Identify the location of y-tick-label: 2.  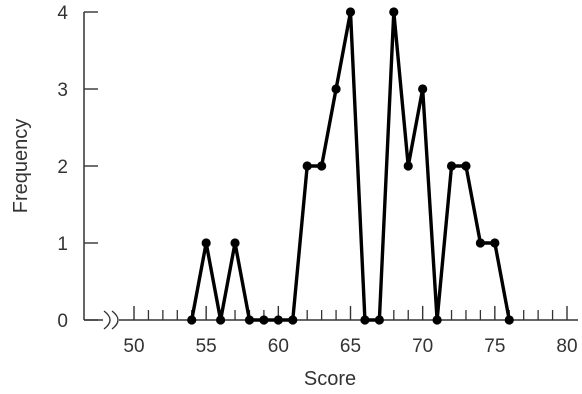
(62, 167).